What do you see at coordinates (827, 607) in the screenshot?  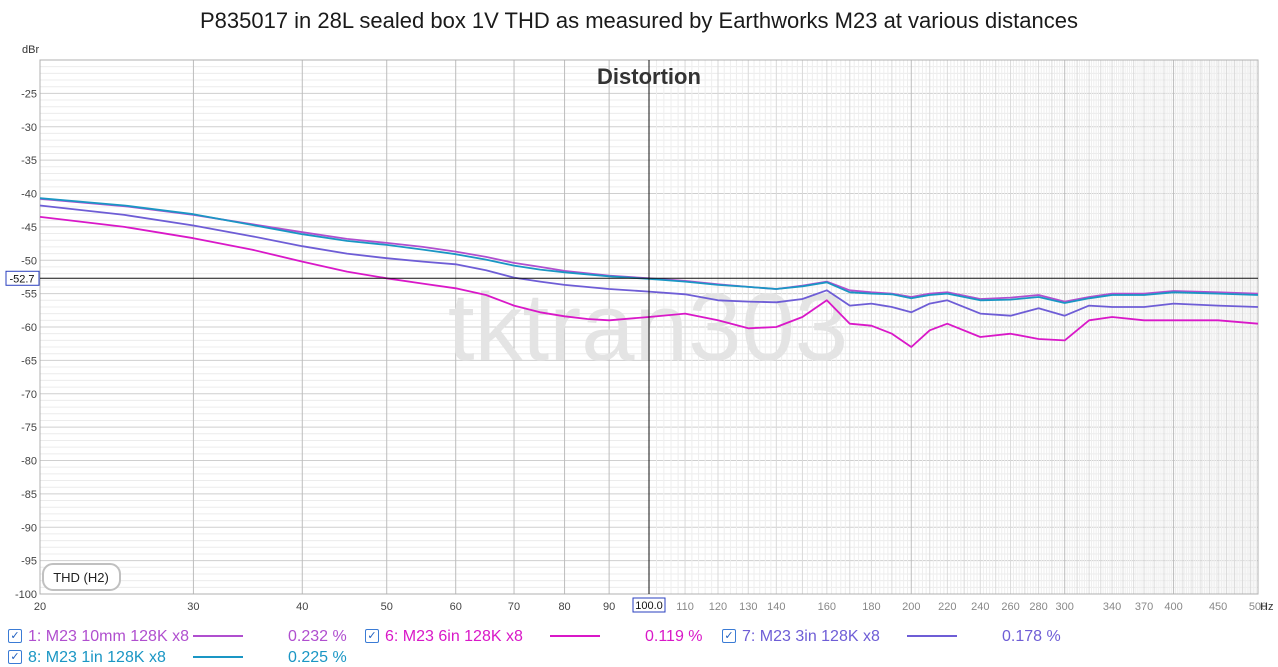 I see `x-tick-label: 160` at bounding box center [827, 607].